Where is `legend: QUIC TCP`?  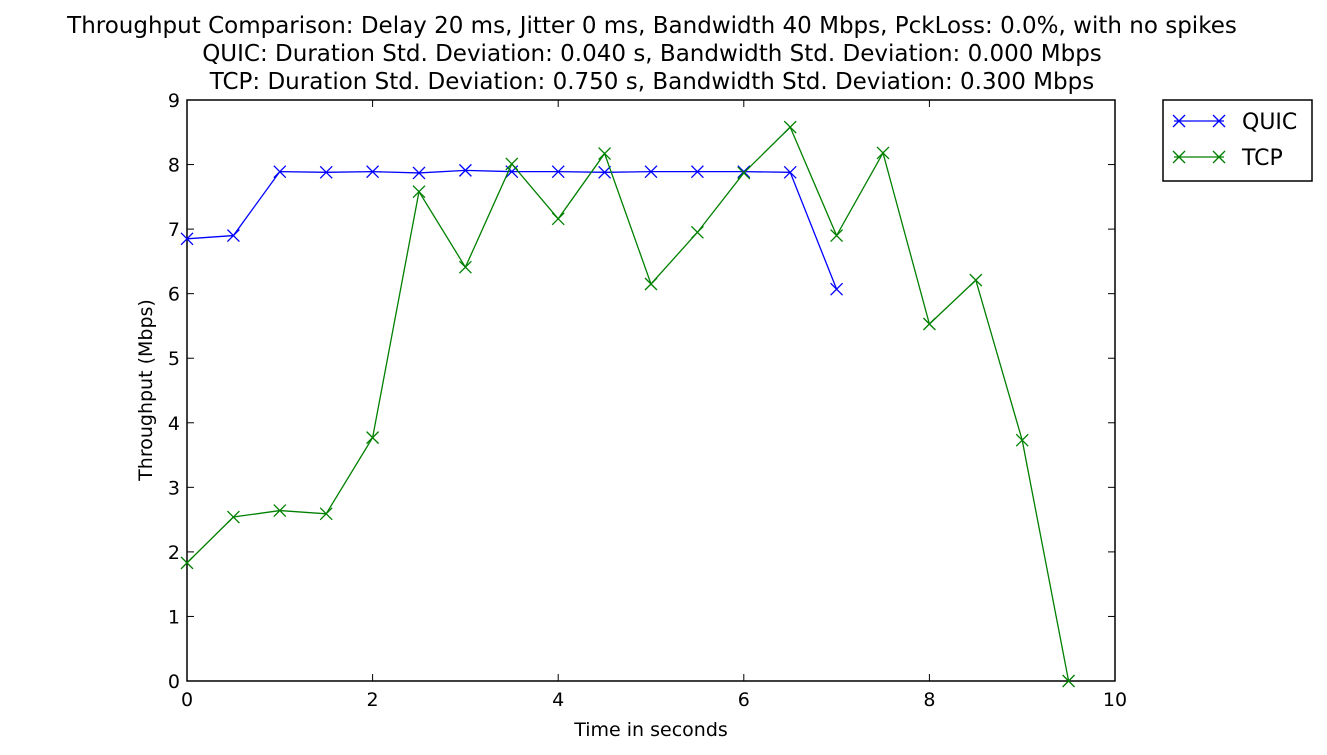 legend: QUIC TCP is located at coordinates (1237, 140).